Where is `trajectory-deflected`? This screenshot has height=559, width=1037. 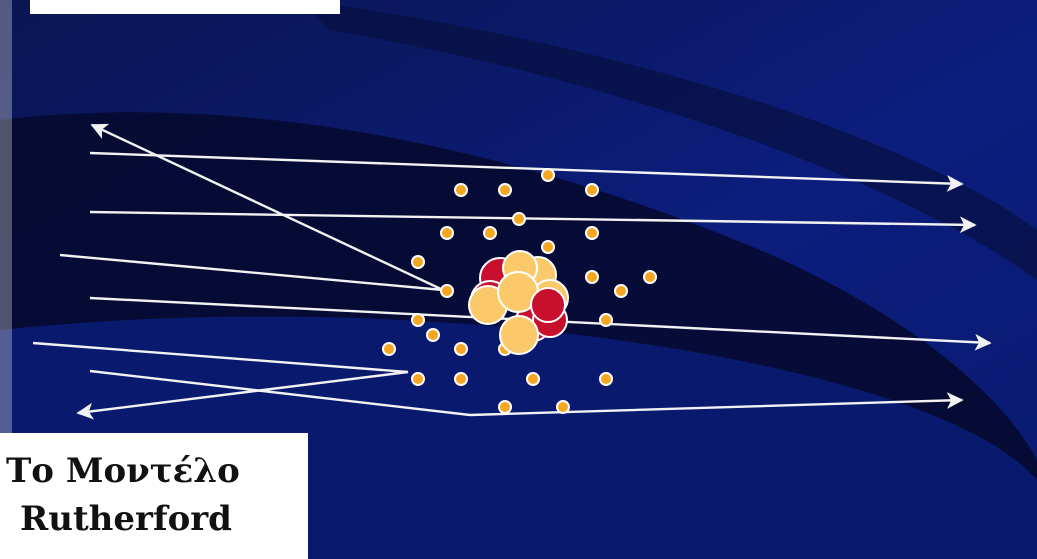
trajectory-deflected is located at coordinates (526, 393).